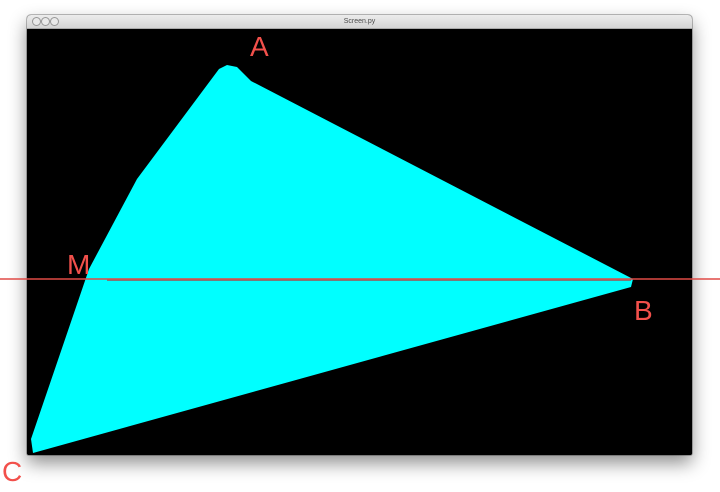 This screenshot has width=720, height=492. What do you see at coordinates (45, 21) in the screenshot?
I see `minimize-window-button` at bounding box center [45, 21].